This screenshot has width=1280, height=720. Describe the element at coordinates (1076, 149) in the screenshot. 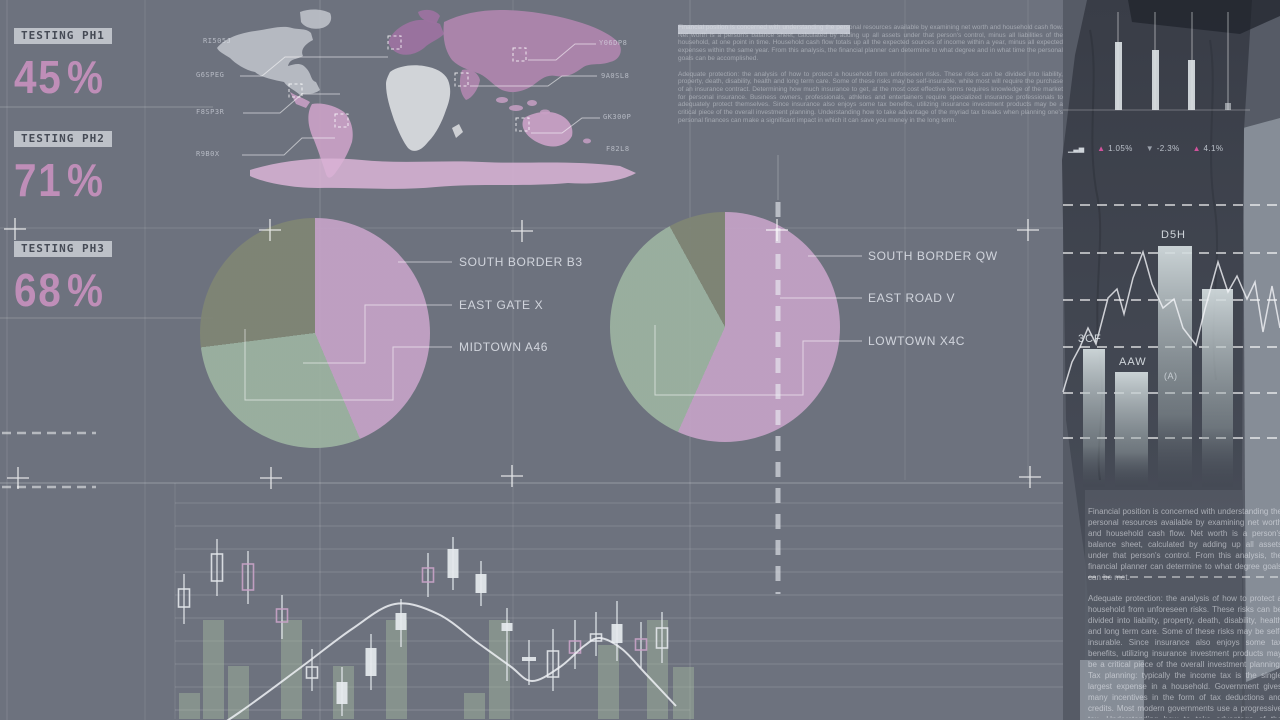

I see `mini-bars-icon: ▁▃▅` at that location.